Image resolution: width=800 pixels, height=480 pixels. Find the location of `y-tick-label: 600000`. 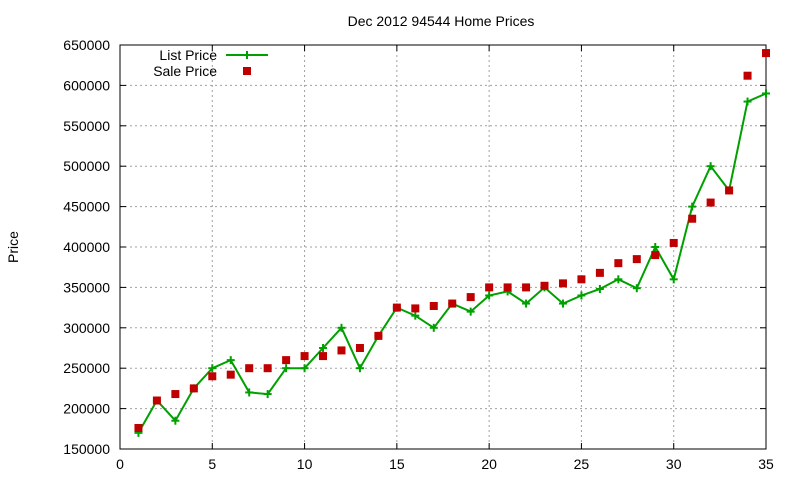

y-tick-label: 600000 is located at coordinates (86, 85).